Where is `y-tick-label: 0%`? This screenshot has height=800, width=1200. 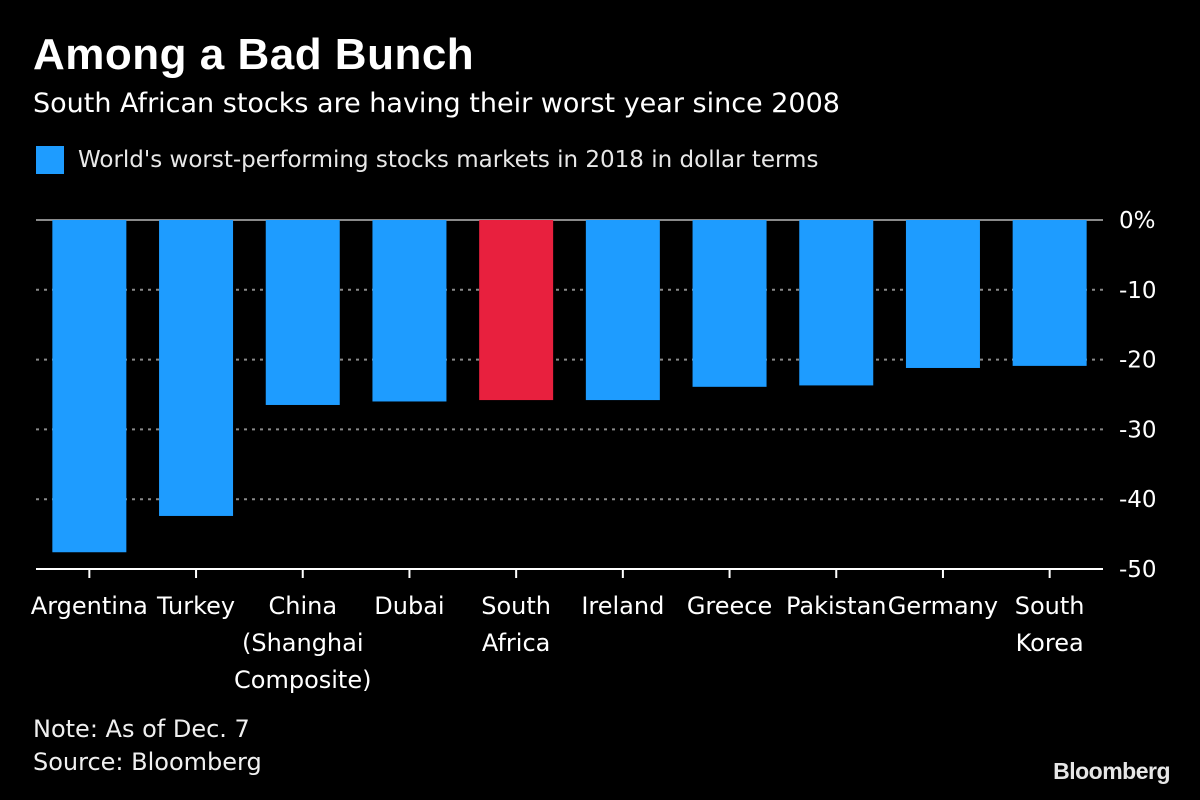 y-tick-label: 0% is located at coordinates (1137, 221).